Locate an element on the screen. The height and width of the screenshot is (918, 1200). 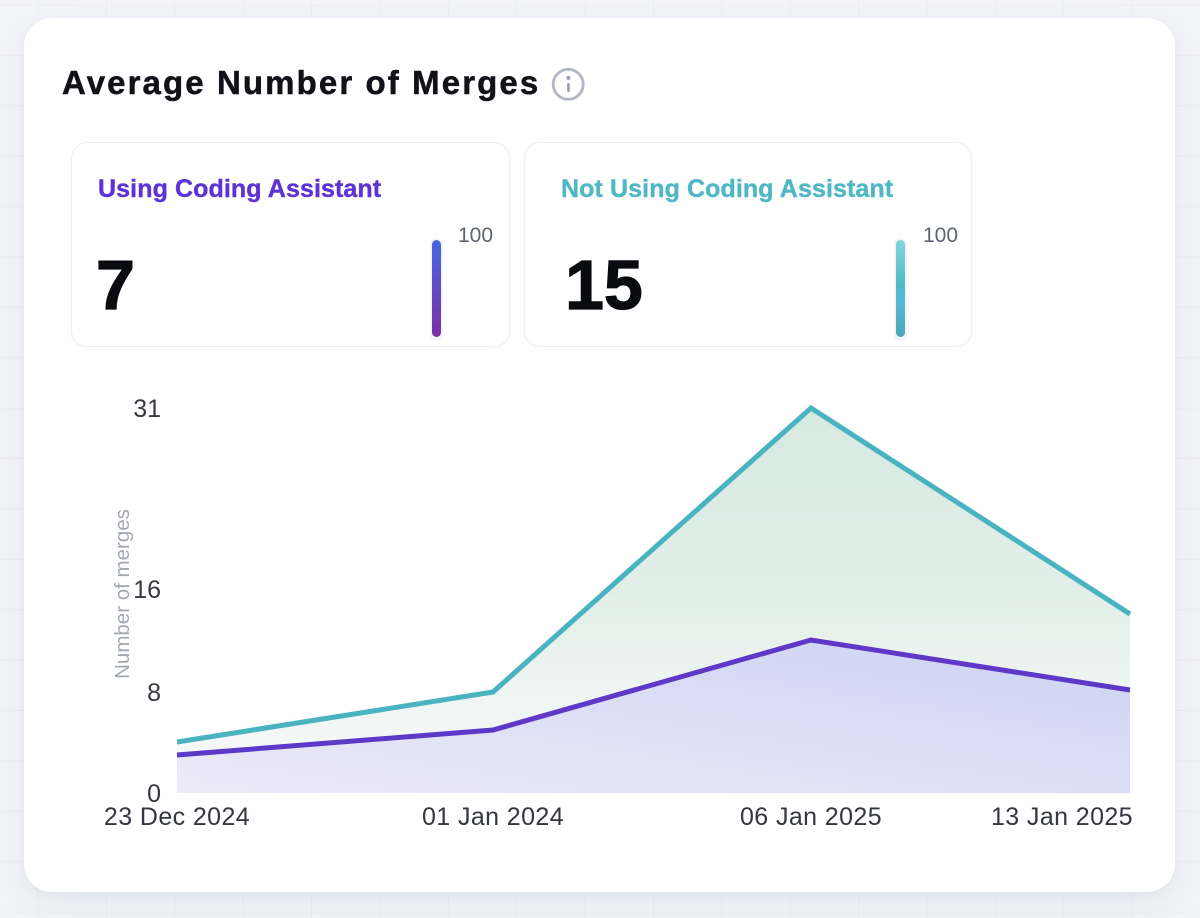
svg-text: Number of merges is located at coordinates (122, 594).